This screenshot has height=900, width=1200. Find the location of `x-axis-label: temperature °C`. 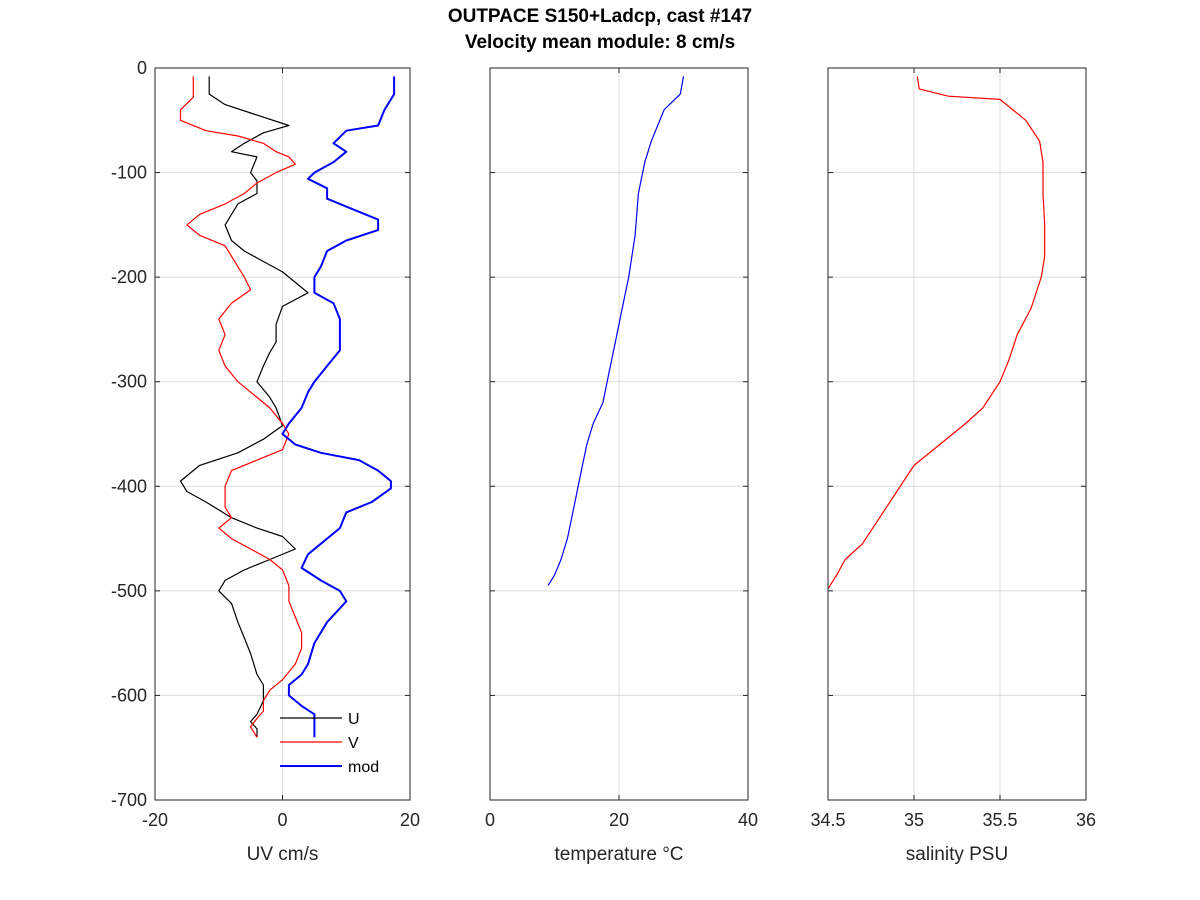

x-axis-label: temperature °C is located at coordinates (618, 854).